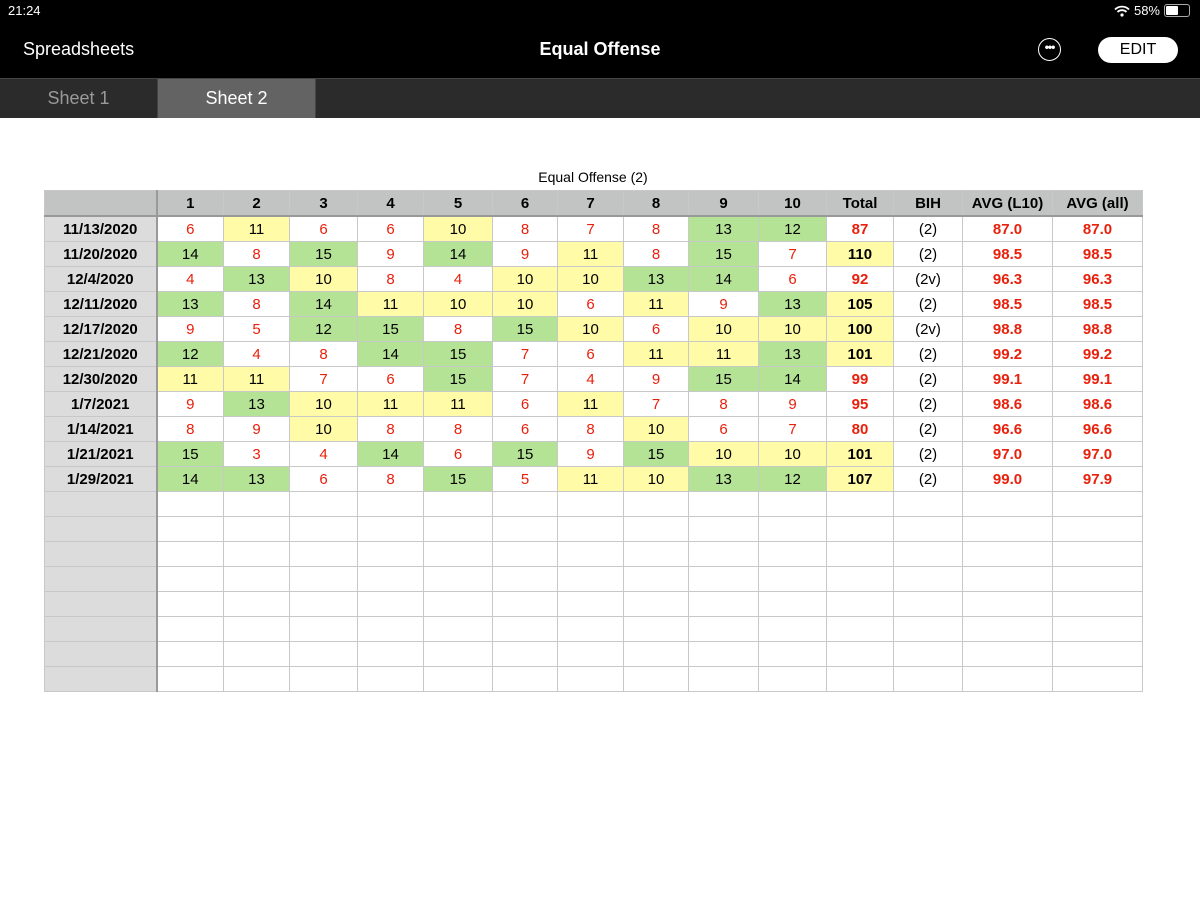 The image size is (1200, 900). I want to click on avg-l10-cell: 98.5, so click(1007, 254).